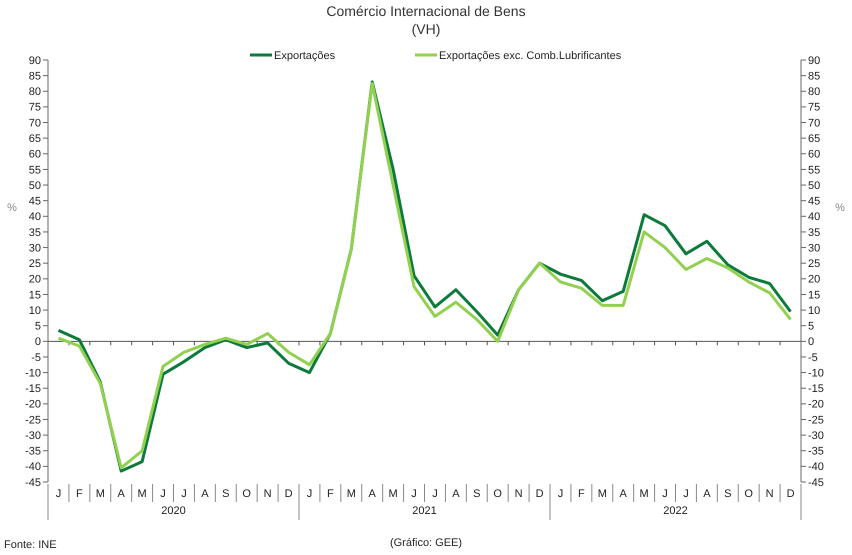 The width and height of the screenshot is (852, 555). I want to click on y-tick-label: 65, so click(34, 139).